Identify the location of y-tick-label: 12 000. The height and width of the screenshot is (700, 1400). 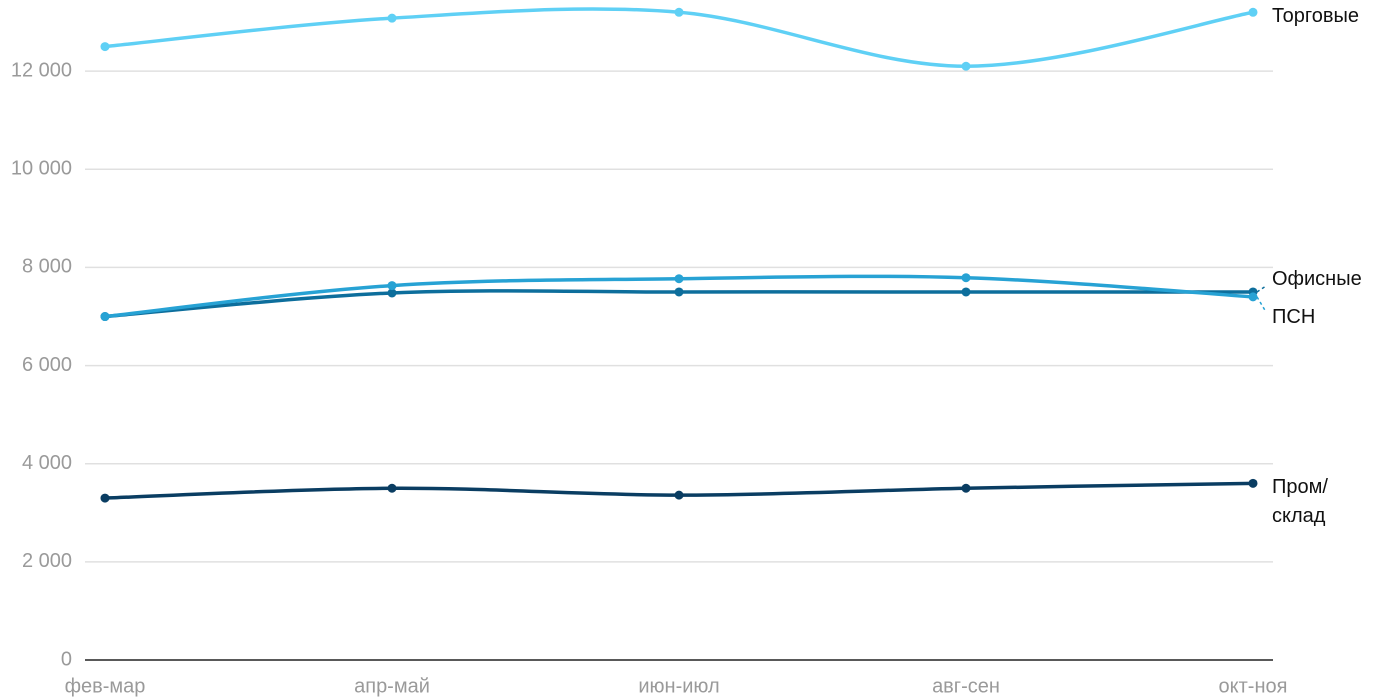
(41, 70).